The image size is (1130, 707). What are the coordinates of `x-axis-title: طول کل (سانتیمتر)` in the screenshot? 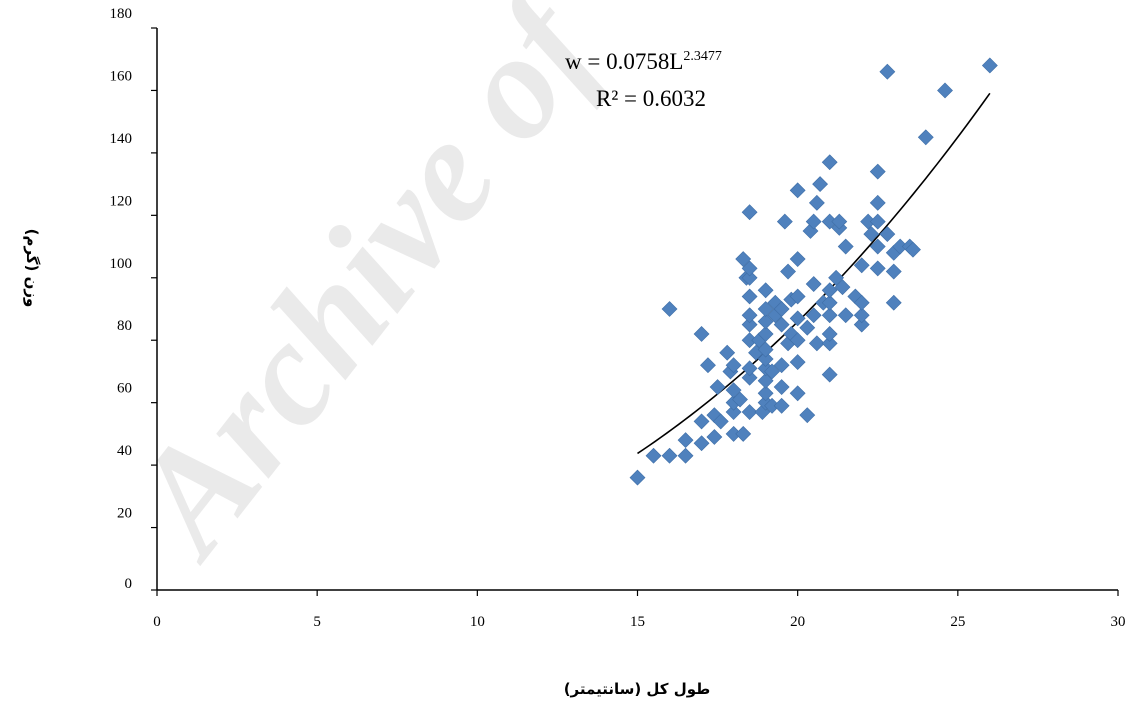 It's located at (637, 689).